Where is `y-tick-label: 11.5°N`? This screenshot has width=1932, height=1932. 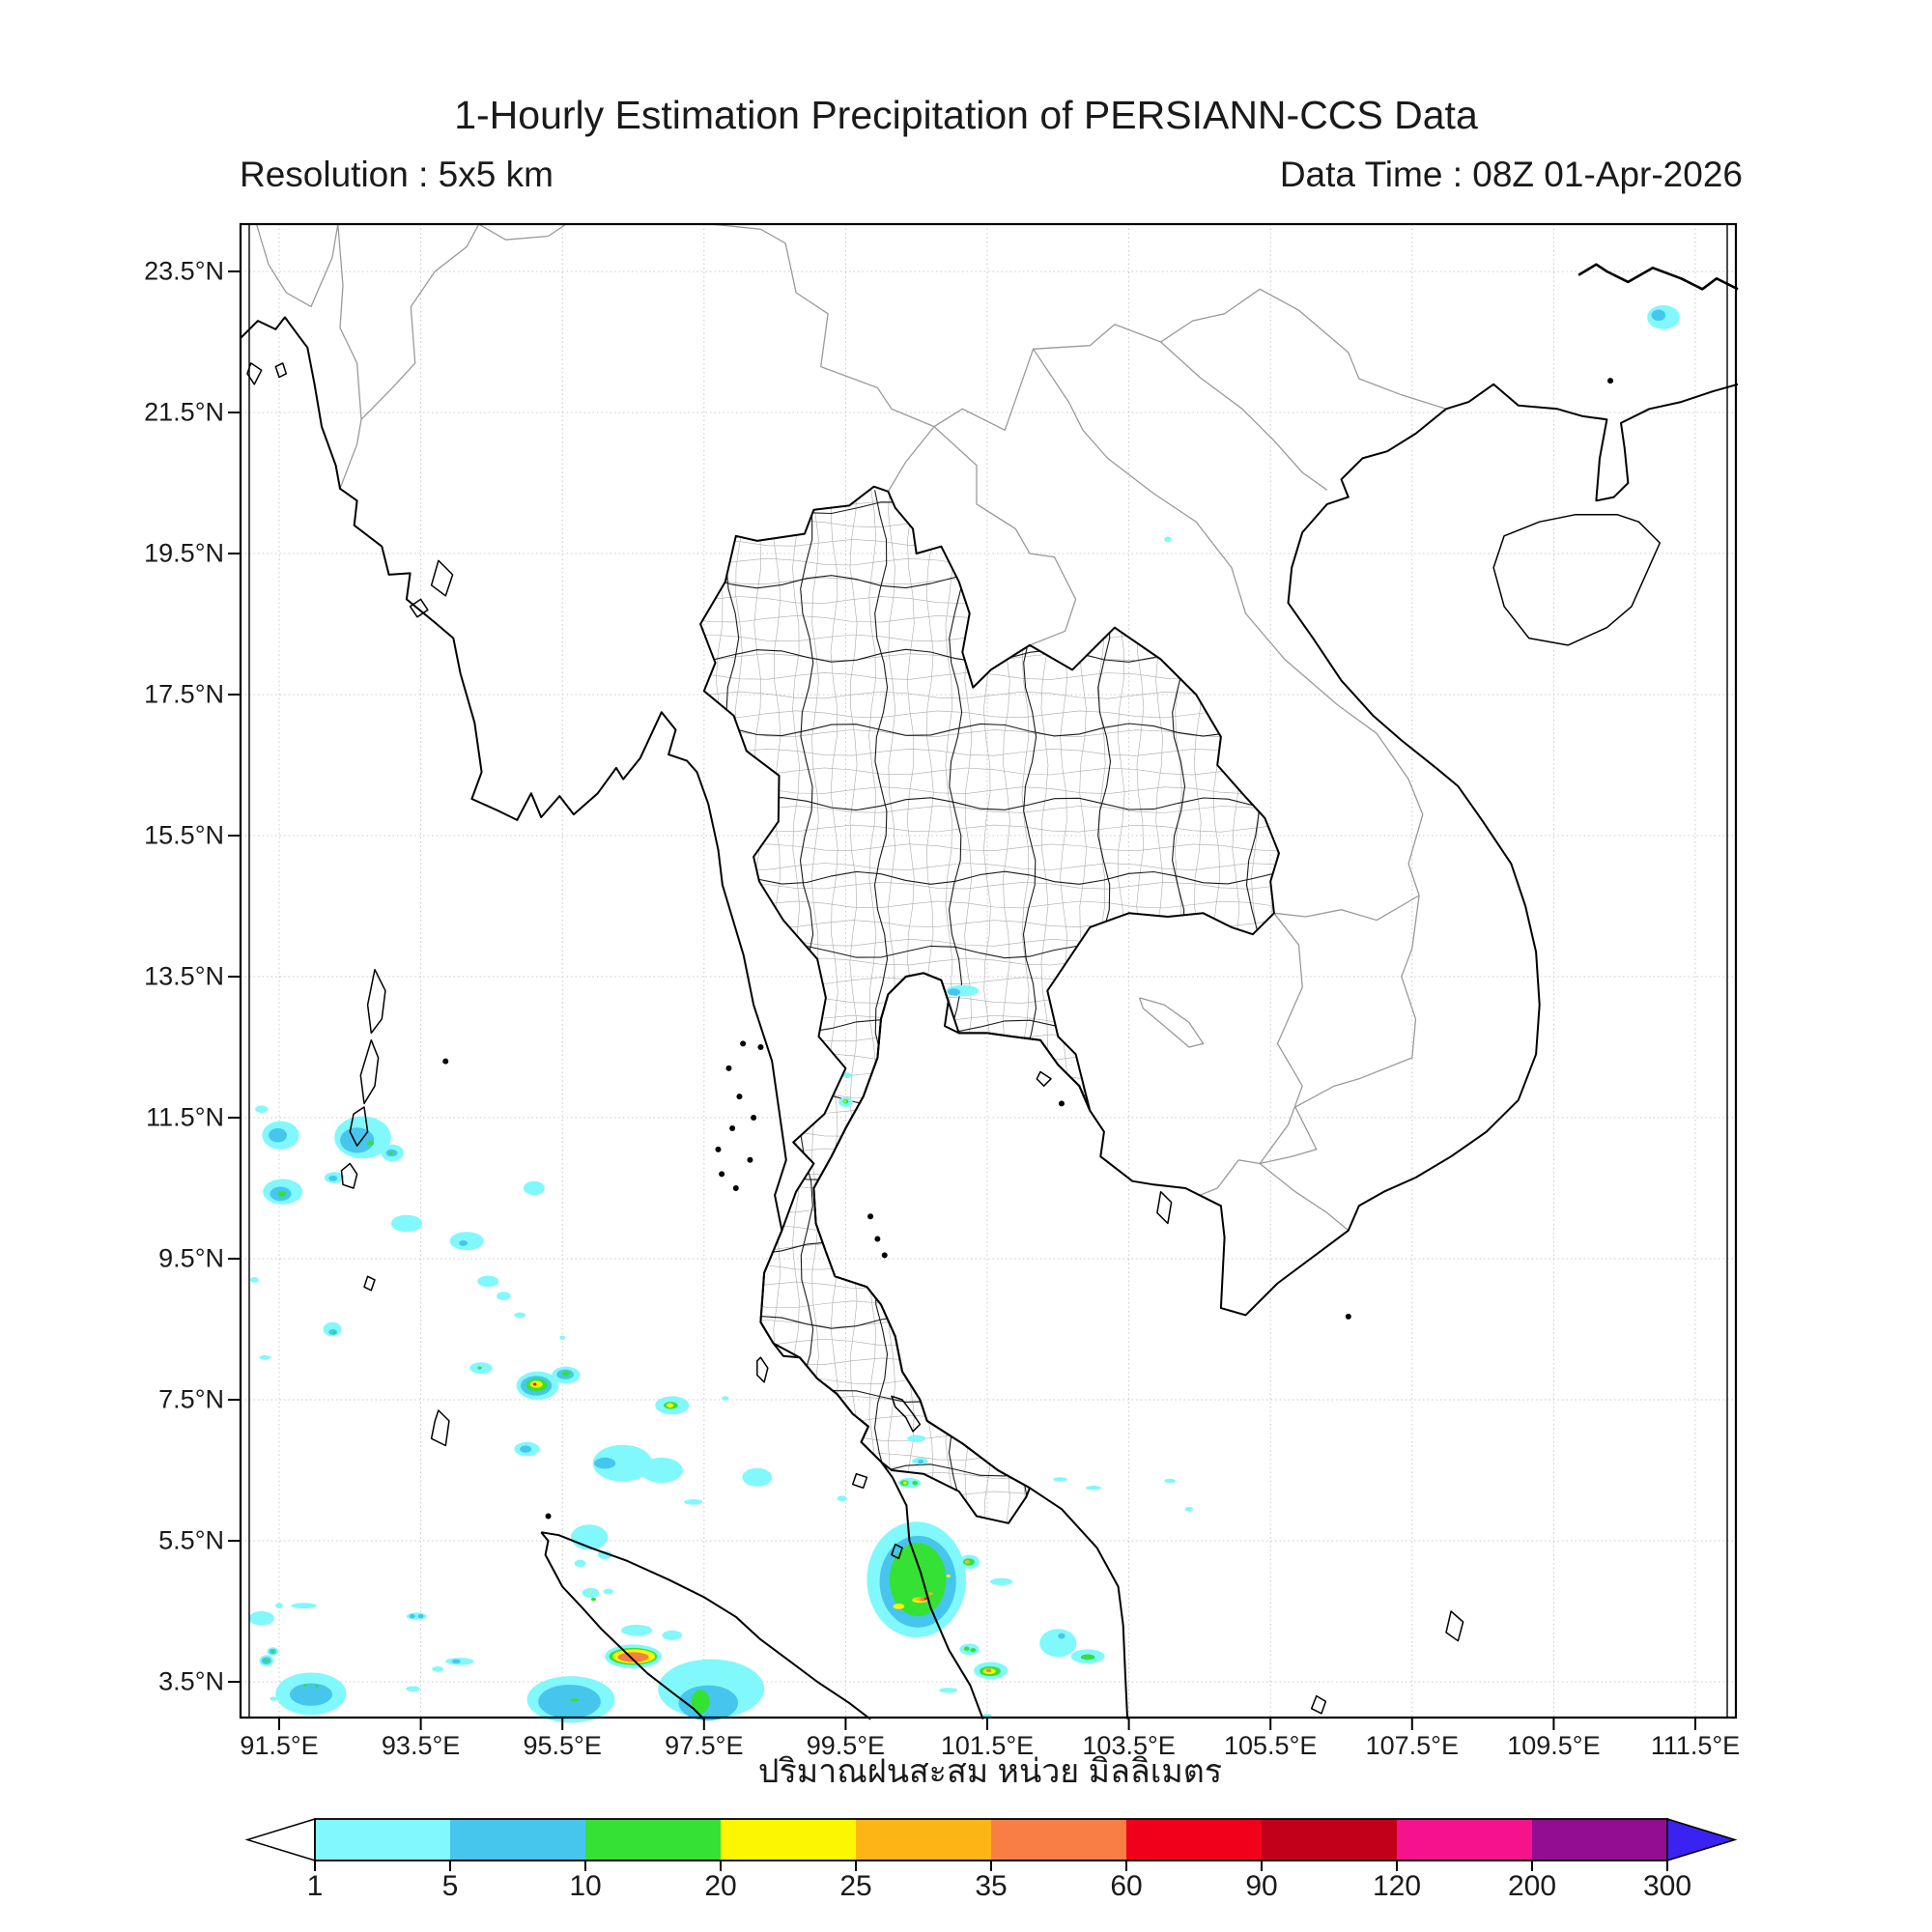 y-tick-label: 11.5°N is located at coordinates (185, 1117).